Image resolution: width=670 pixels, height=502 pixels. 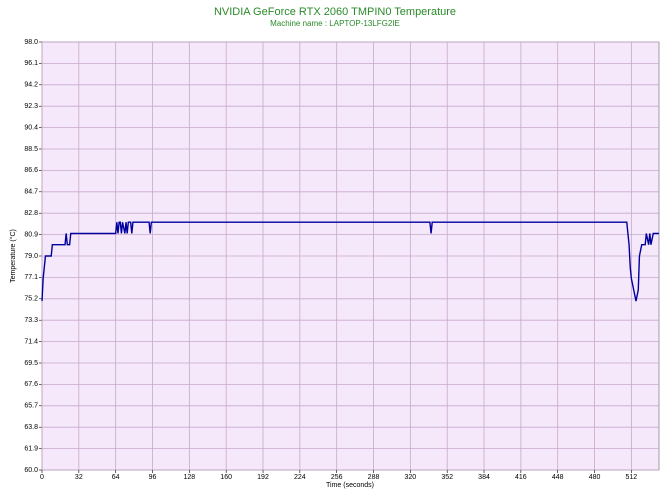 What do you see at coordinates (31, 149) in the screenshot?
I see `y-tick-label: 88.5` at bounding box center [31, 149].